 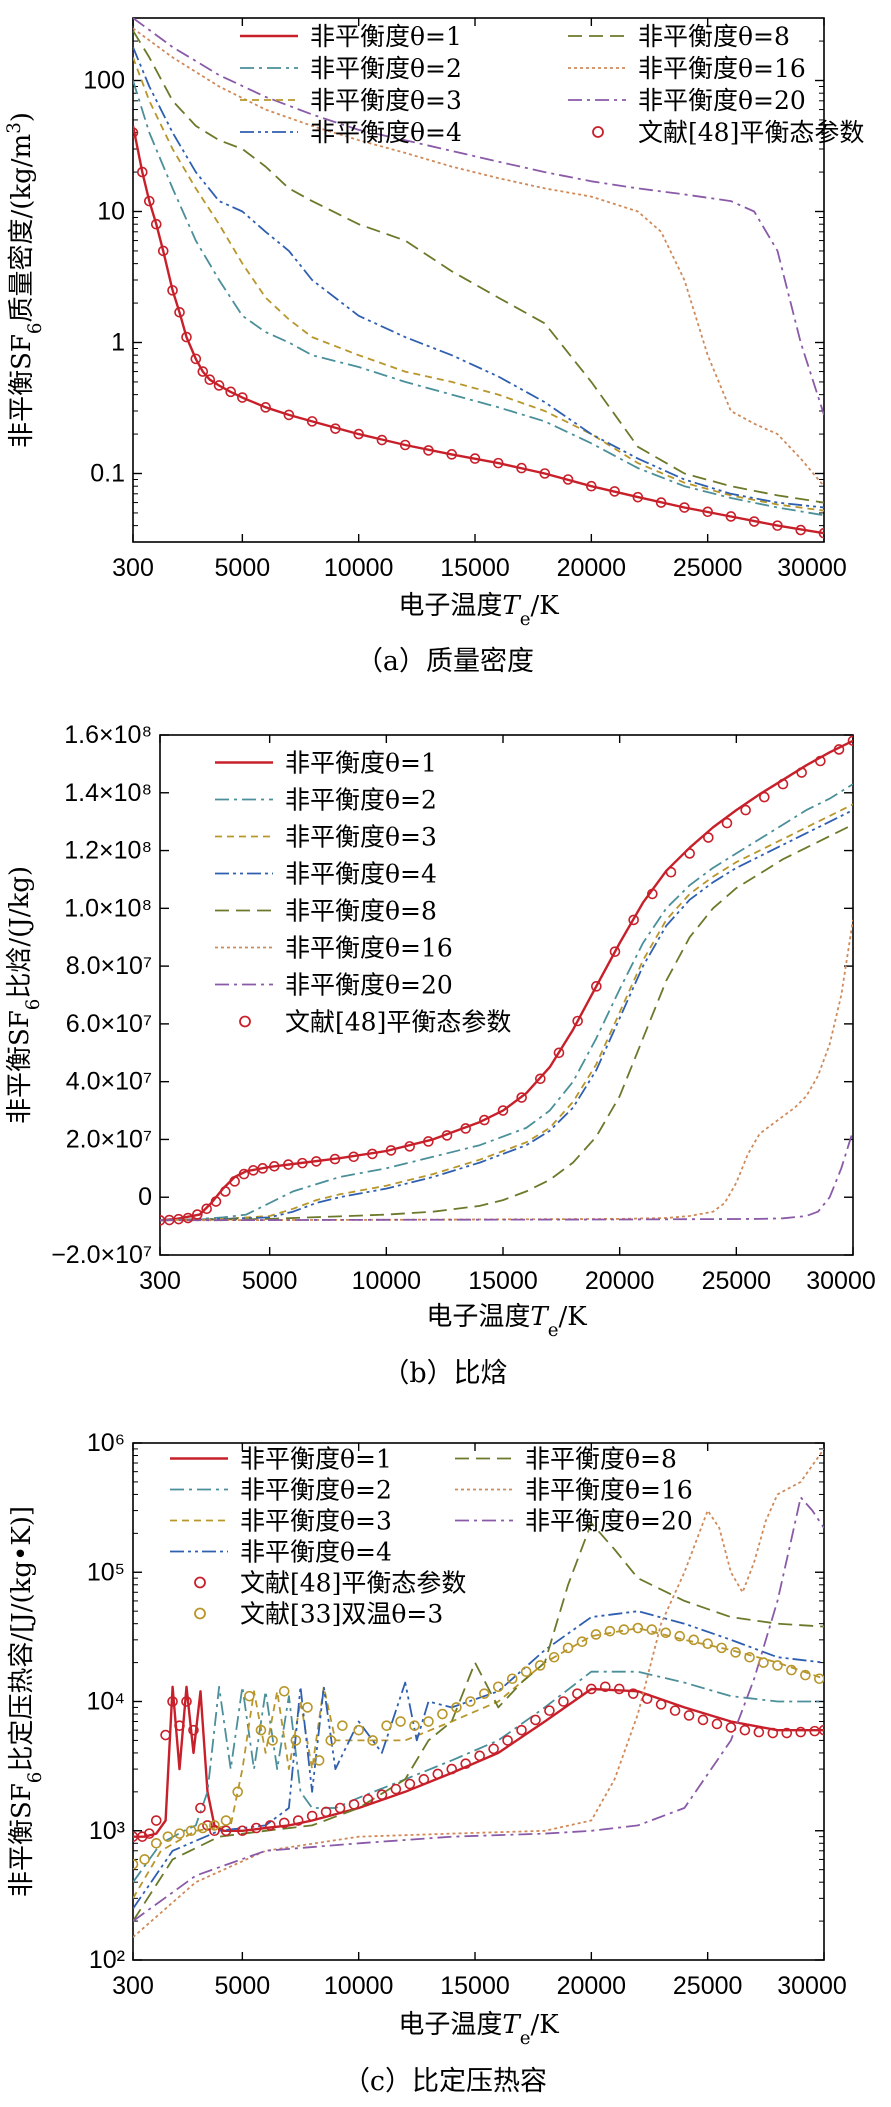 I want to click on legend-marker, so click(x=598, y=132).